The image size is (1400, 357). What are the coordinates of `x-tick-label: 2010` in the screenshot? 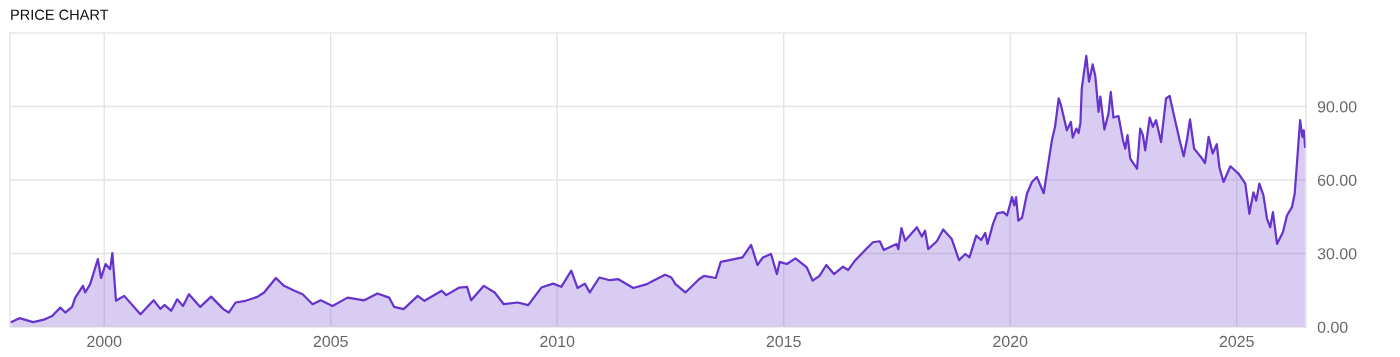 It's located at (557, 341).